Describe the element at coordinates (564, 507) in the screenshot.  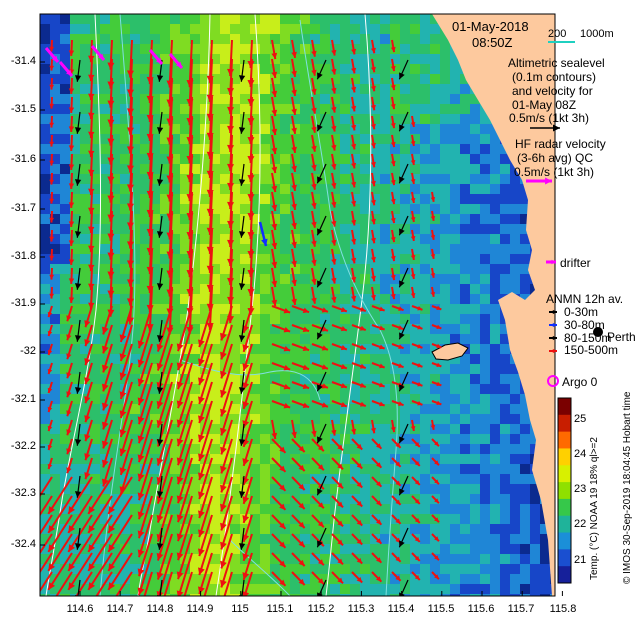
I see `colorbar-segment` at that location.